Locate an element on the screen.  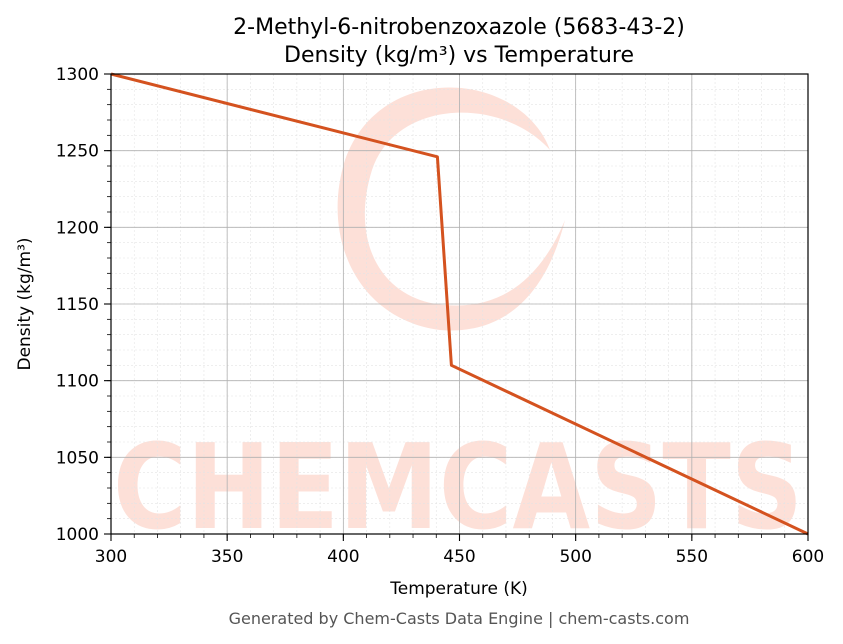
x-tick-label: 500 is located at coordinates (575, 557).